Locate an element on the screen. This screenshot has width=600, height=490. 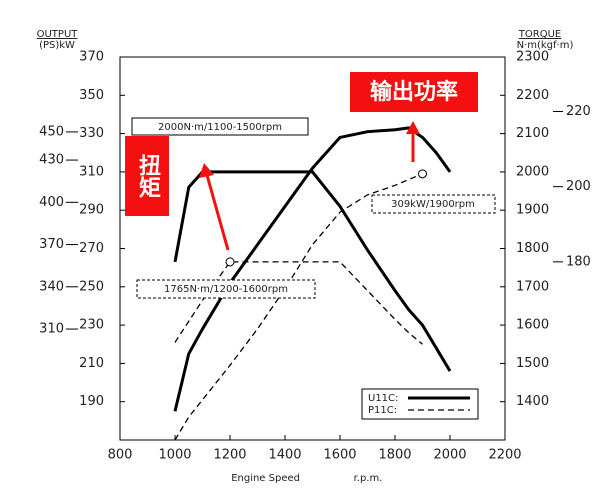
x-tick-label: 1000 is located at coordinates (174, 455).